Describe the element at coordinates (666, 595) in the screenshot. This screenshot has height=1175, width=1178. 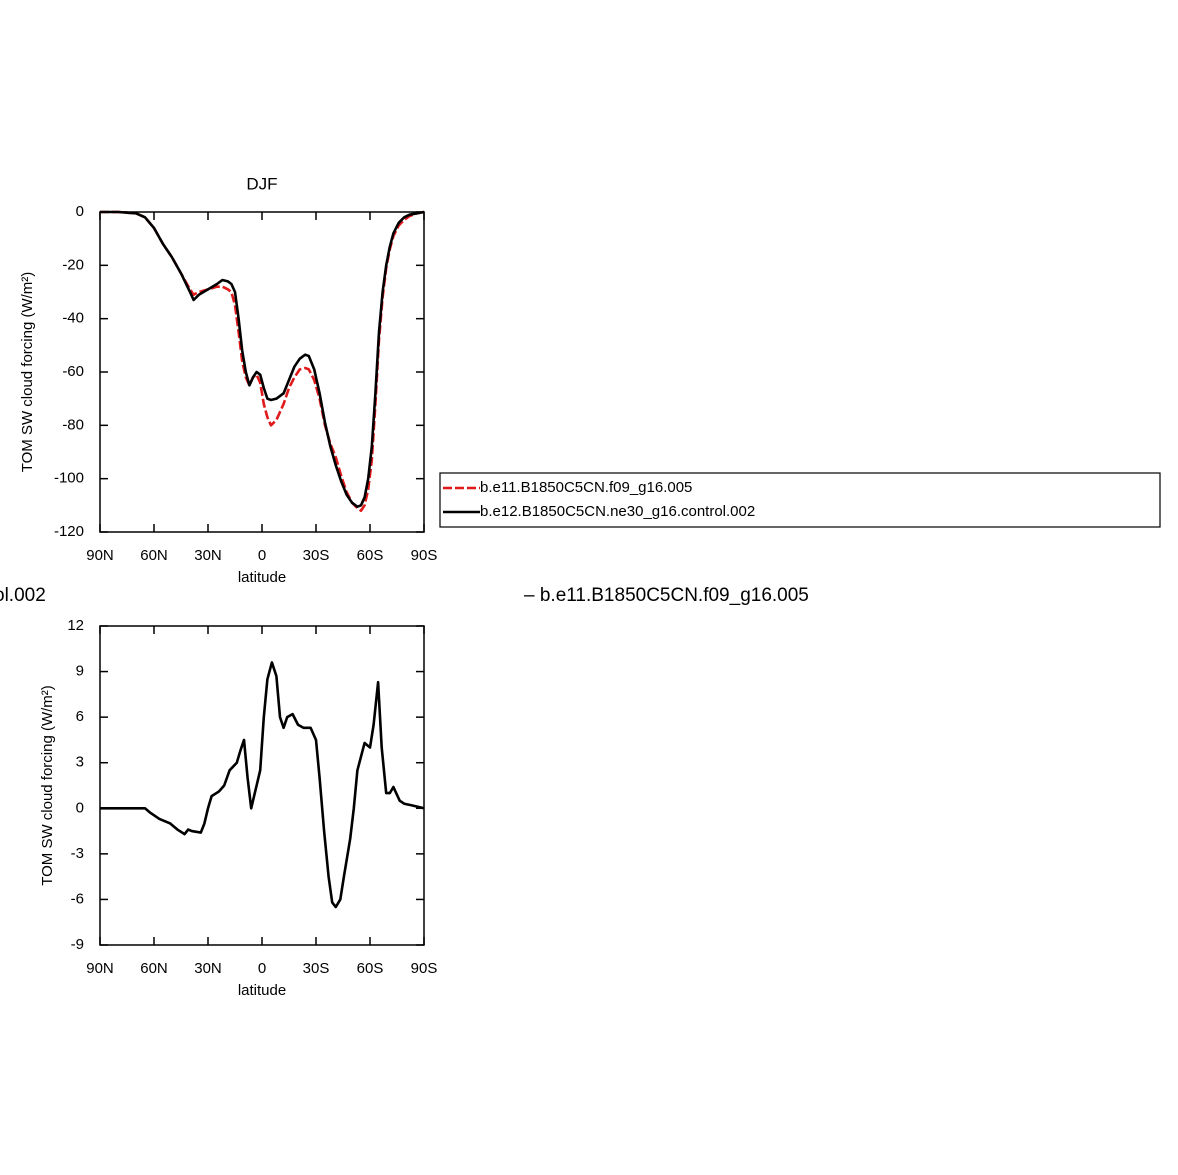
I see `annotation: – b.e11.B1850C5CN.f09_g16.005` at that location.